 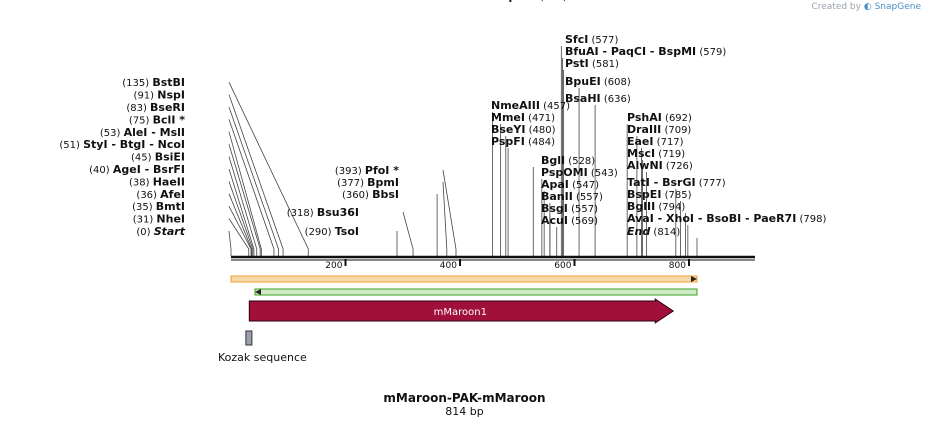 I want to click on enzyme-name: - BspMI, so click(x=671, y=51).